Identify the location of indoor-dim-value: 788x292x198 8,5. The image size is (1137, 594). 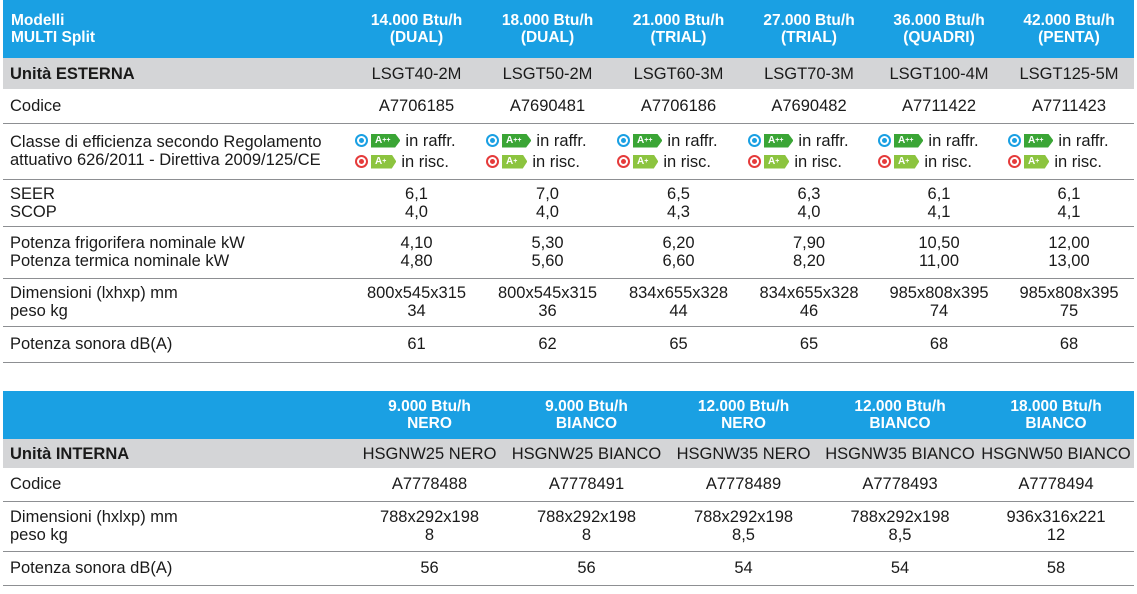
(900, 526).